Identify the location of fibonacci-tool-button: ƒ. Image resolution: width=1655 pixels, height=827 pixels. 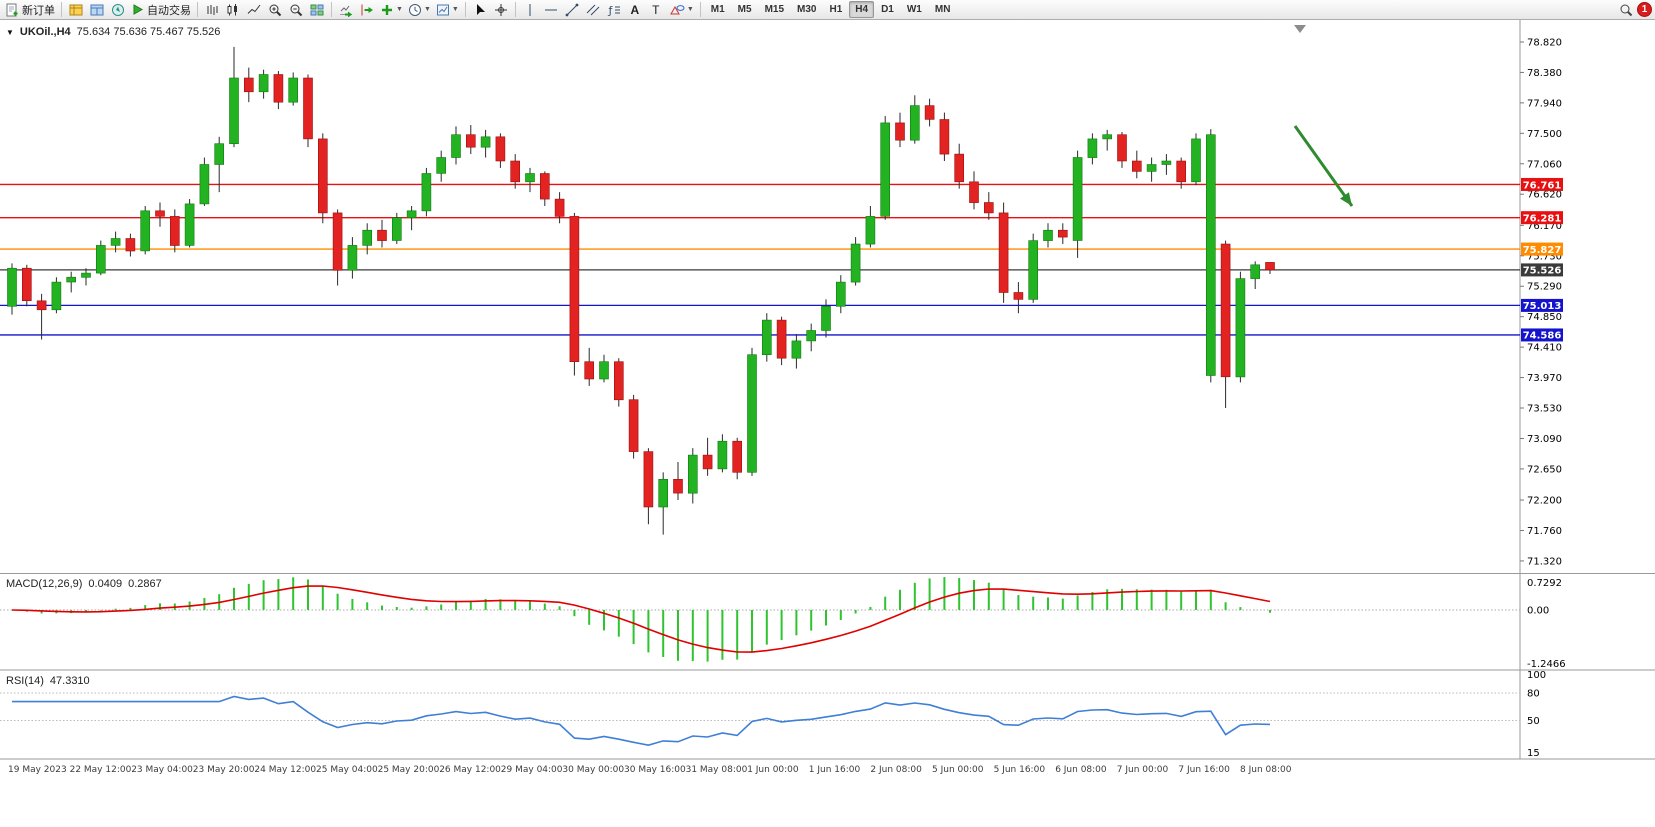
(614, 10).